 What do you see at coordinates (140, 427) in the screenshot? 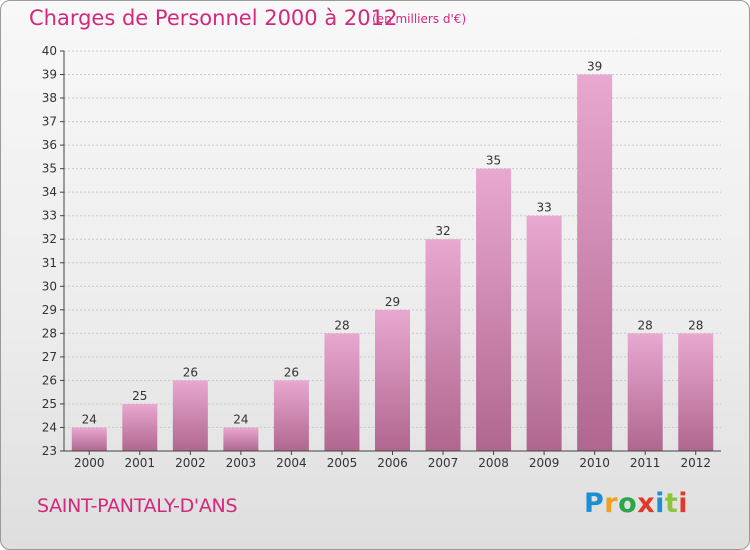
I see `bar-2001` at bounding box center [140, 427].